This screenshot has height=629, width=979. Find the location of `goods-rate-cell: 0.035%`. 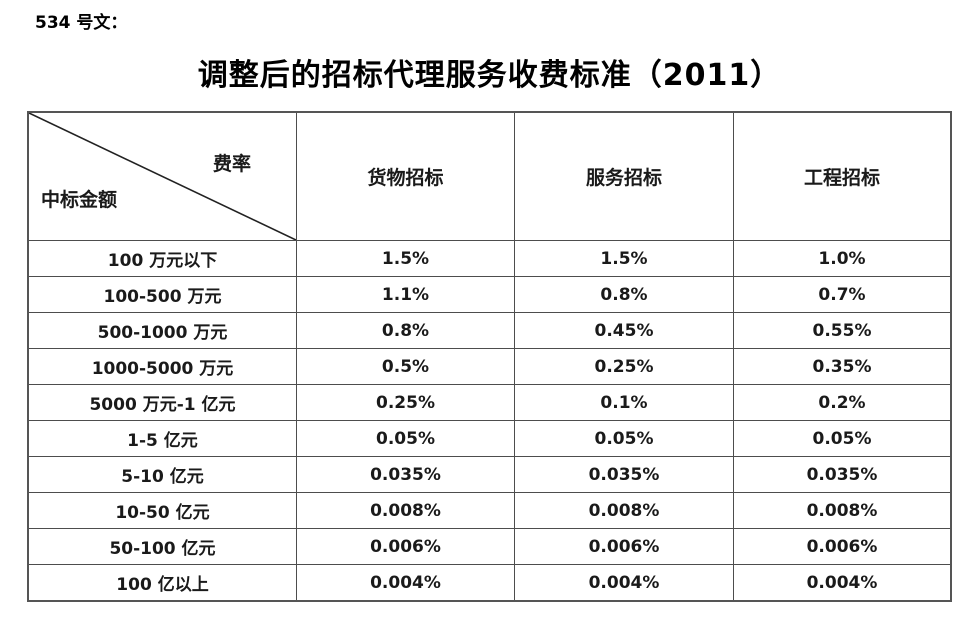

goods-rate-cell: 0.035% is located at coordinates (406, 474).